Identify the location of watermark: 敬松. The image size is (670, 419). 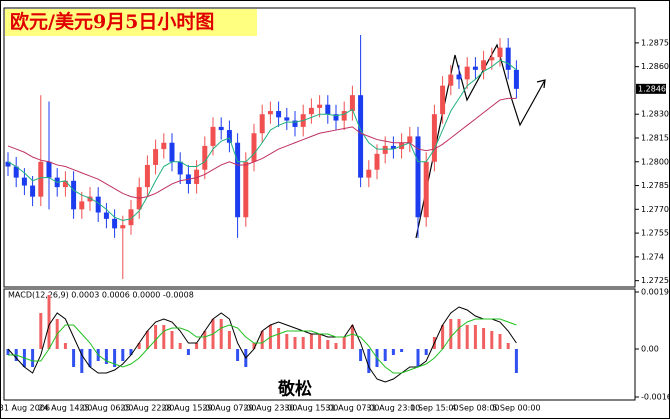
(294, 389).